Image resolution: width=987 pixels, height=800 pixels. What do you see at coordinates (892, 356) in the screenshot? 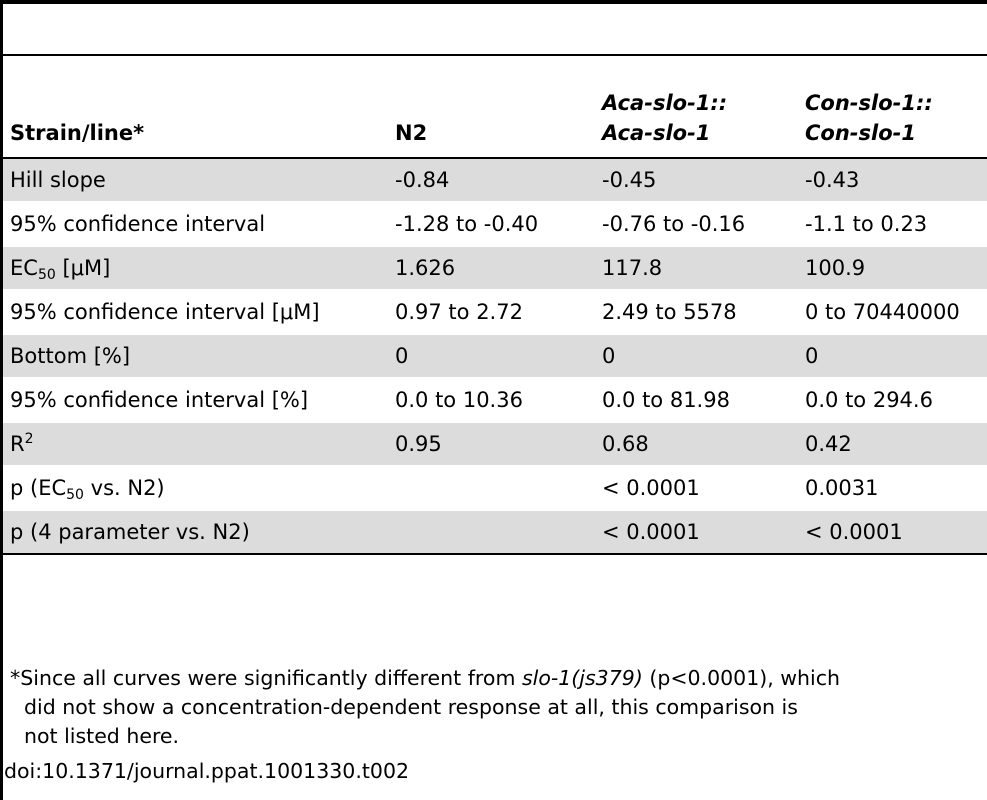
I see `cell-con: 0` at bounding box center [892, 356].